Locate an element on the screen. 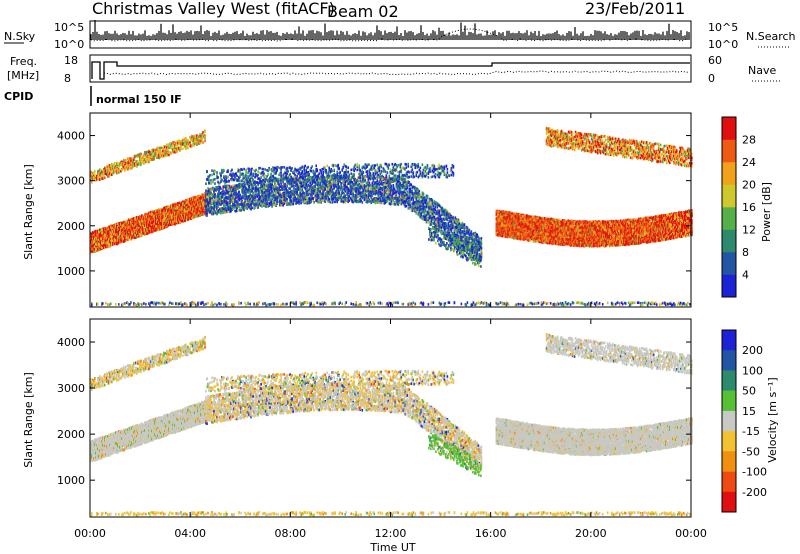  nsky-panel: N.Sky 10^5 10^0 10^5 10^0 N.Search is located at coordinates (400, 35).